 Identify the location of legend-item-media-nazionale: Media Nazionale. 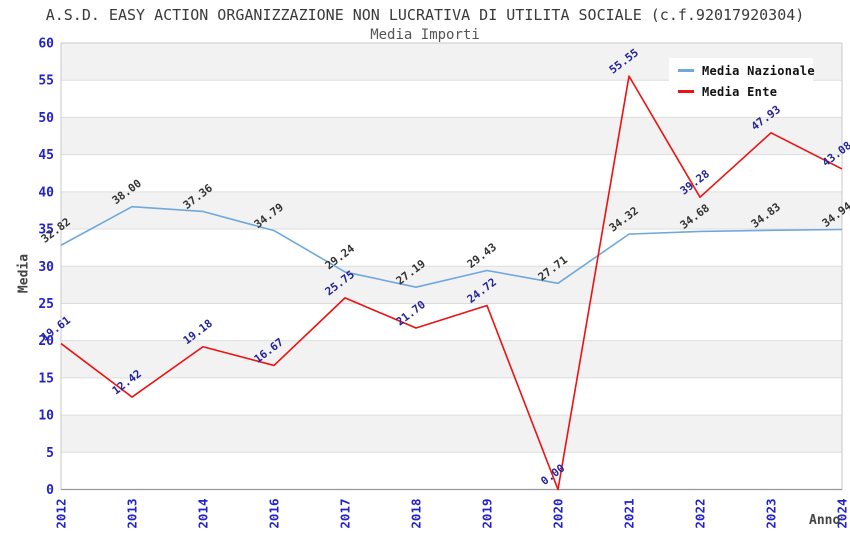
(746, 70).